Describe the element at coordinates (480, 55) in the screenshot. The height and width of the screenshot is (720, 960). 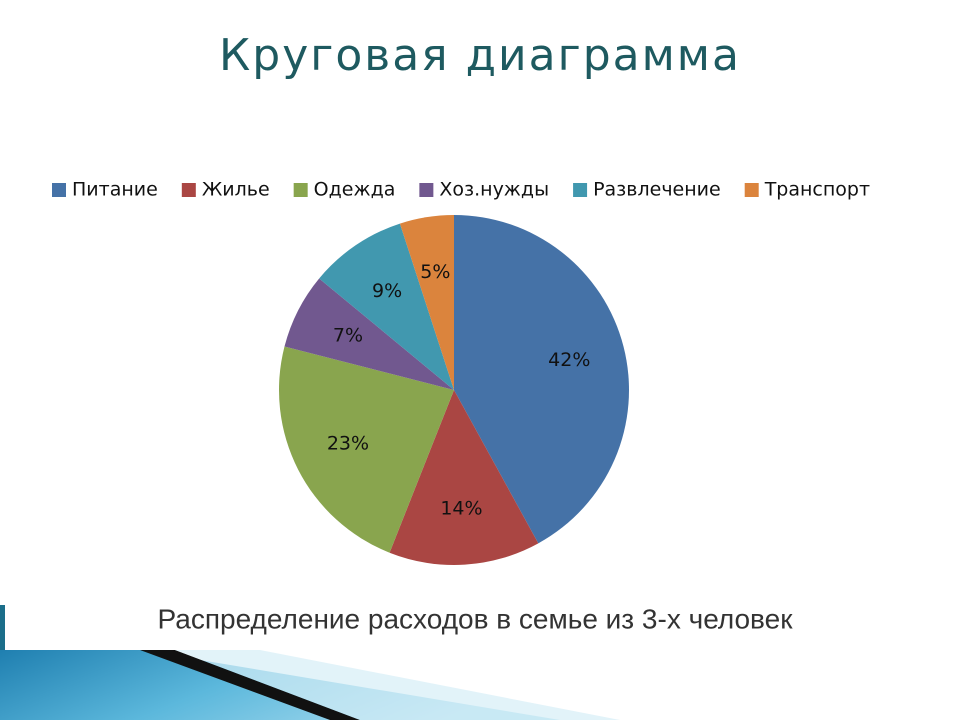
I see `chart-title: Круговая диаграмма` at that location.